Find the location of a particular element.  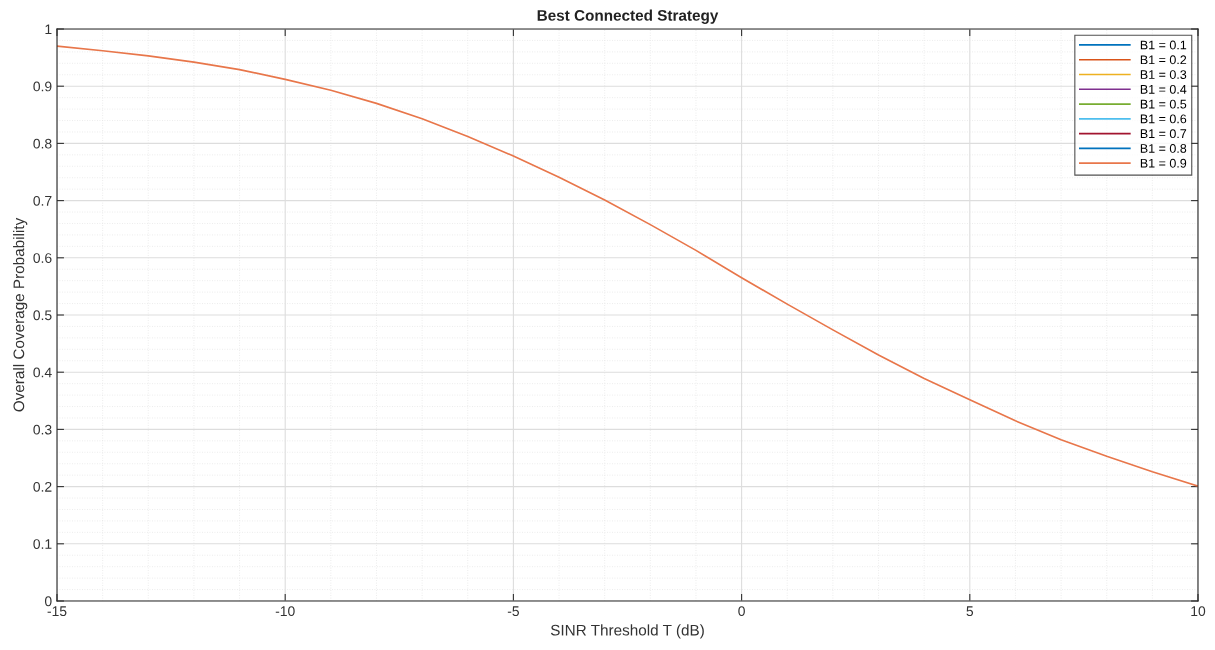

legend-label: B1 = 0.3 is located at coordinates (1163, 74).